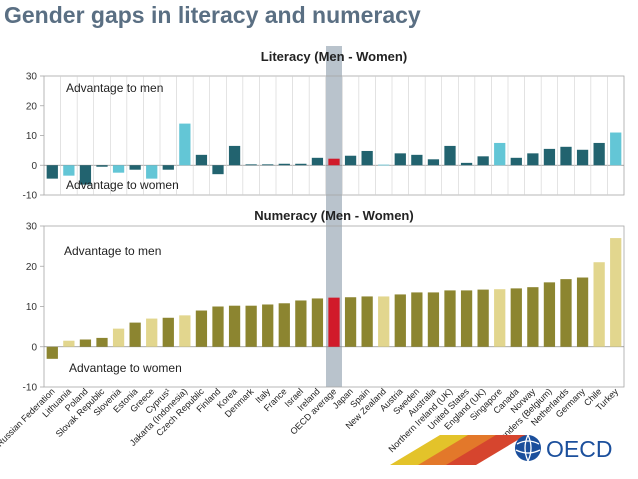 Image resolution: width=638 pixels, height=479 pixels. What do you see at coordinates (528, 448) in the screenshot?
I see `globe-icon` at bounding box center [528, 448].